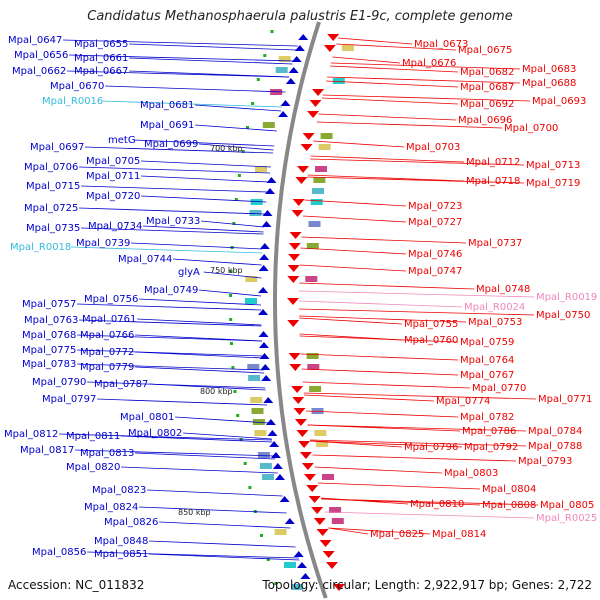 Image resolution: width=600 pixels, height=600 pixels. I want to click on plus-strand-label: Mpal_0705, so click(113, 161).